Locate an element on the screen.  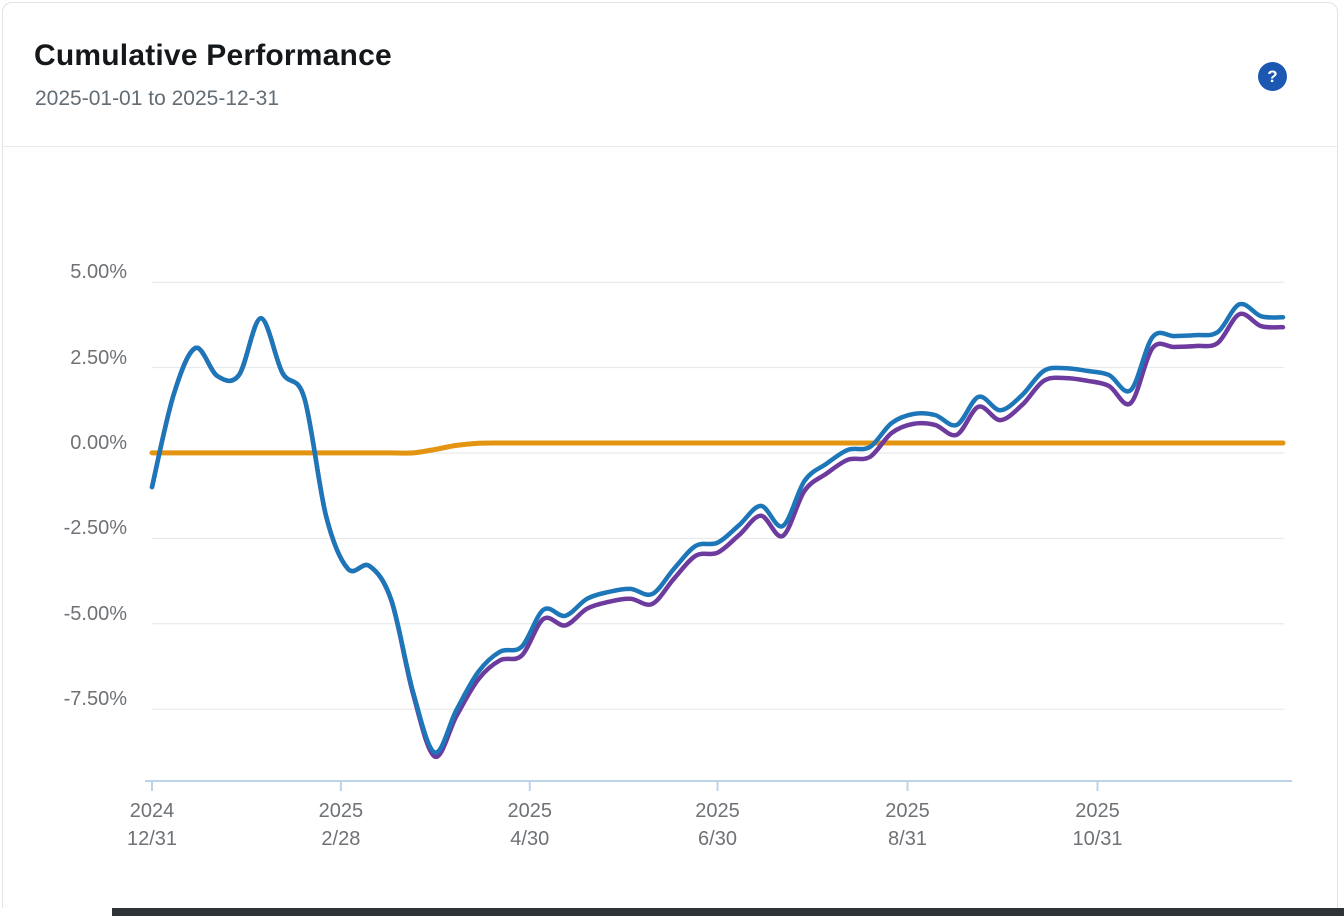
x-axis-label-date: 4/30 is located at coordinates (530, 839).